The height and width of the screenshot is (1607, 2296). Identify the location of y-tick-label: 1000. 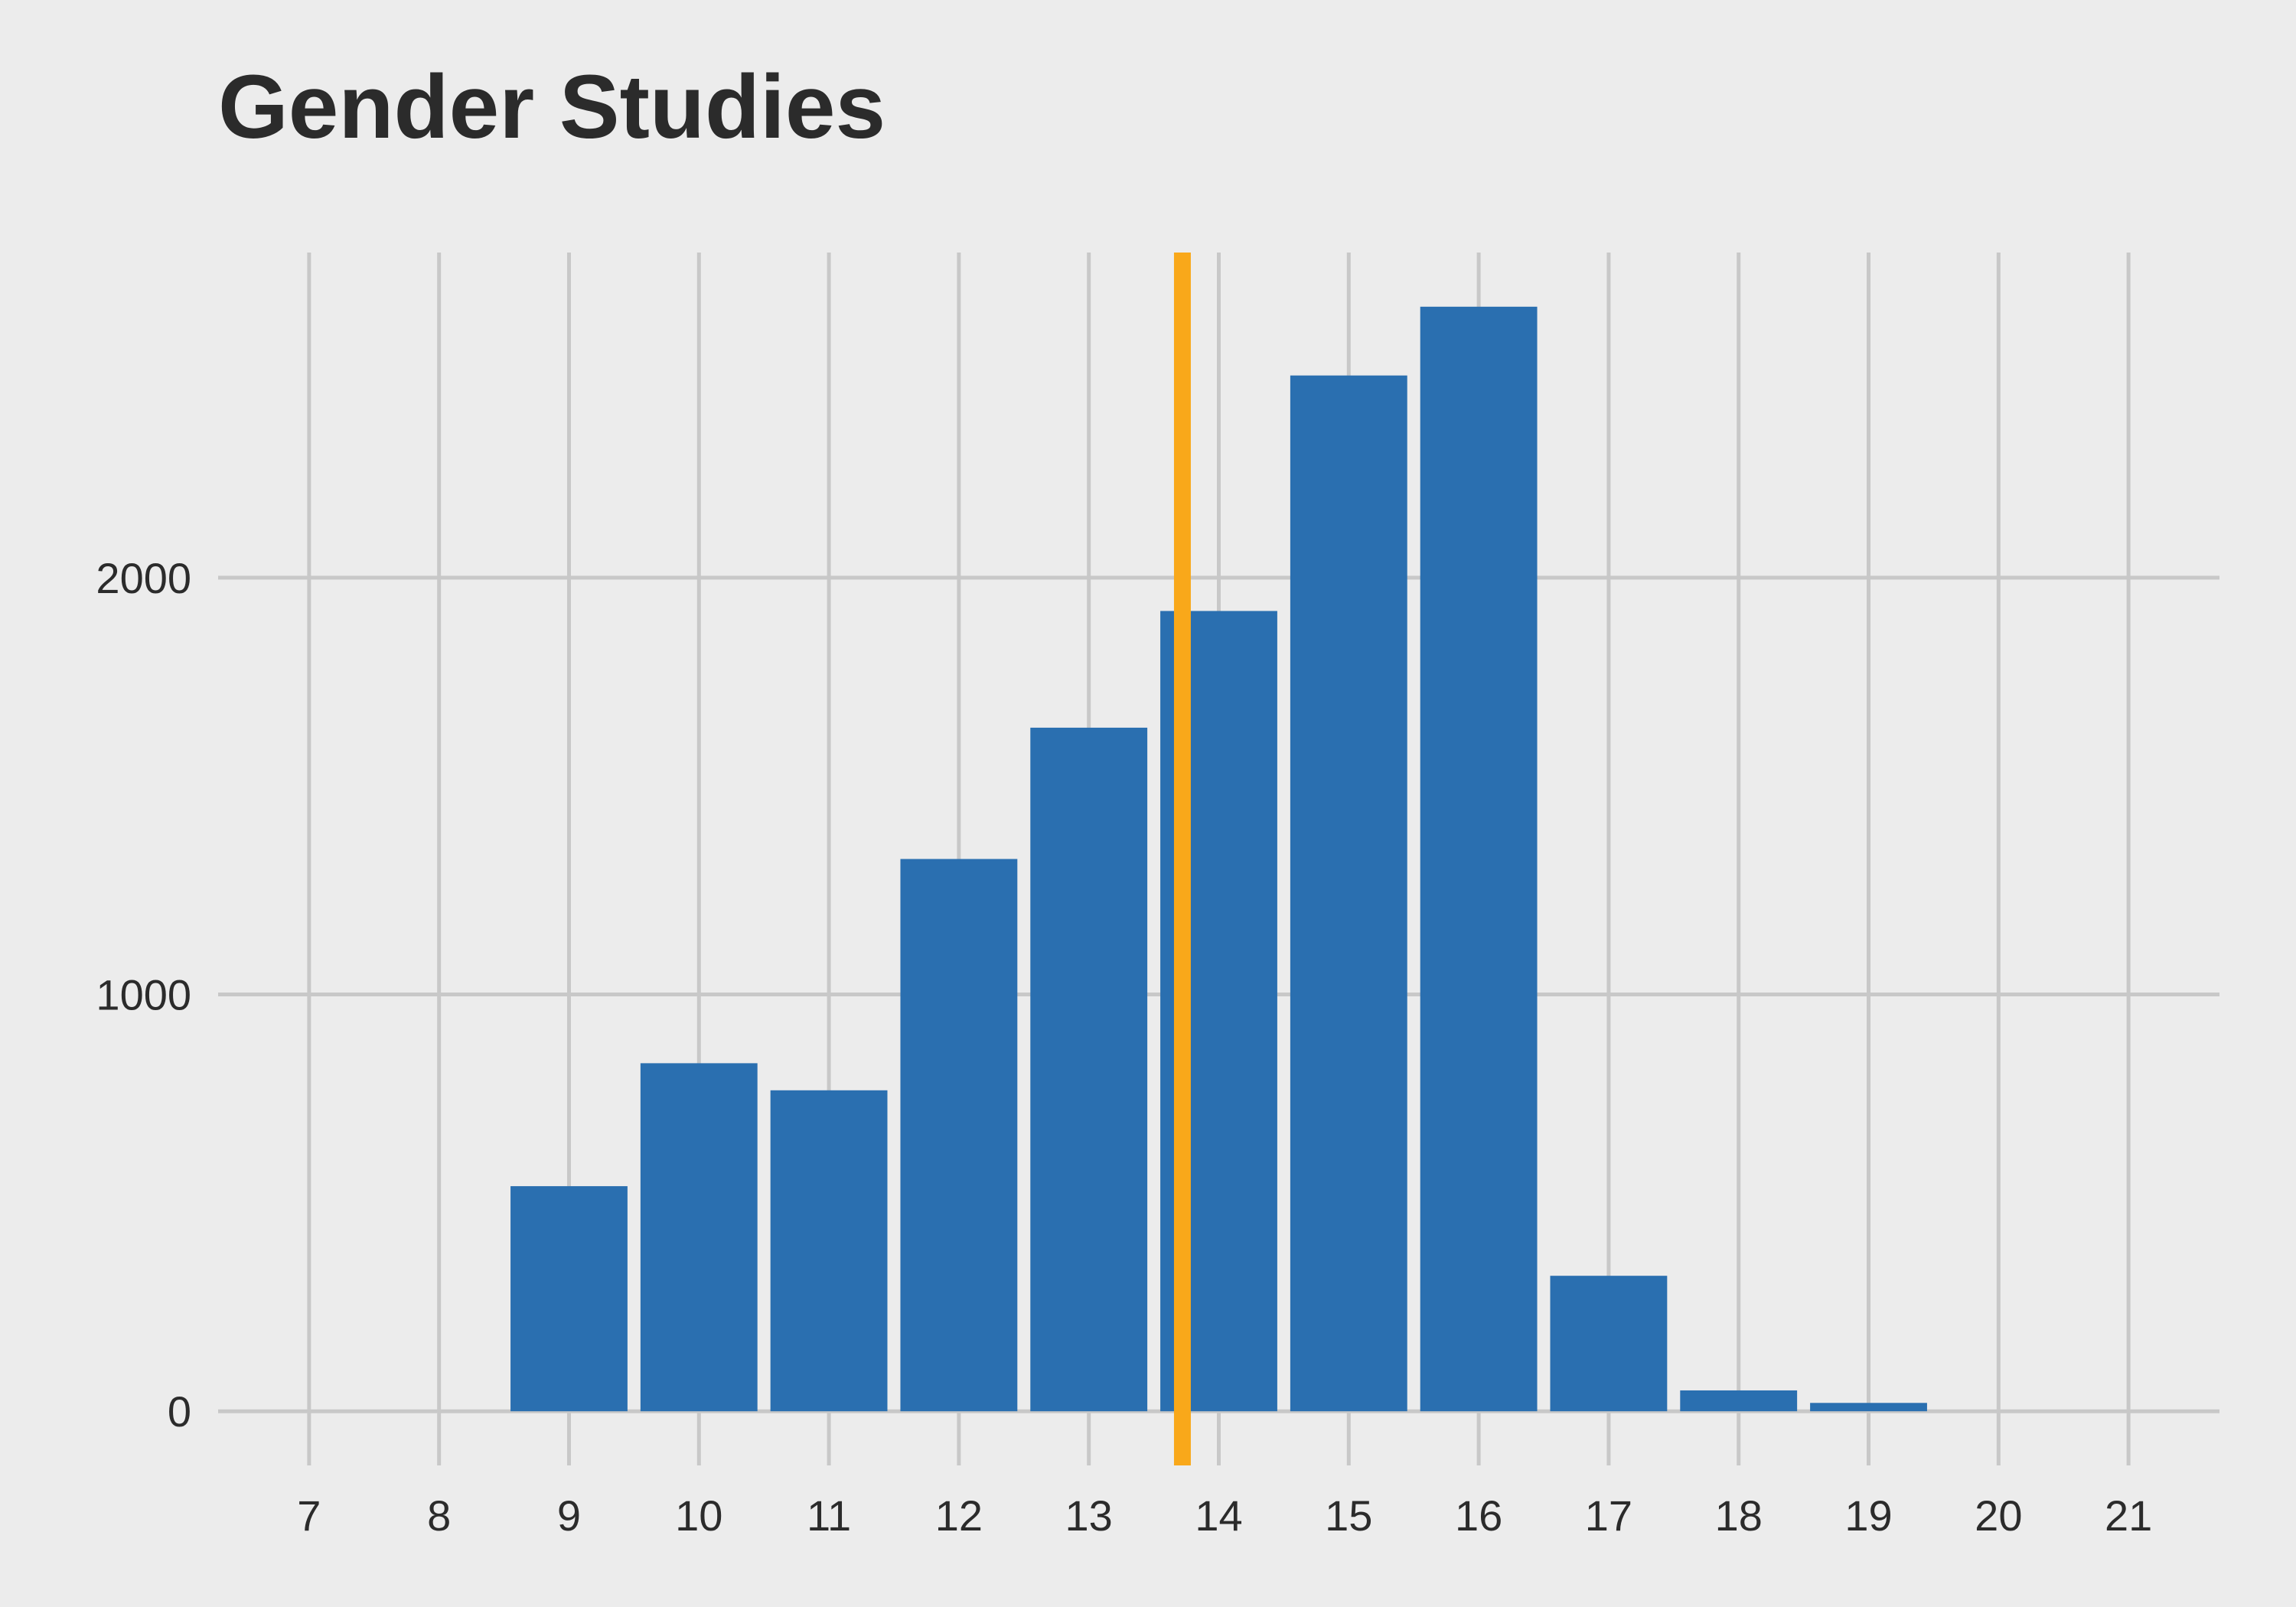
(143, 995).